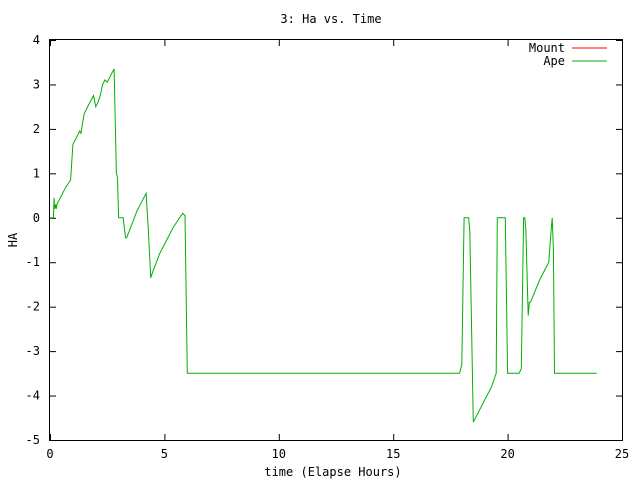  I want to click on x-tick-label: 10, so click(279, 454).